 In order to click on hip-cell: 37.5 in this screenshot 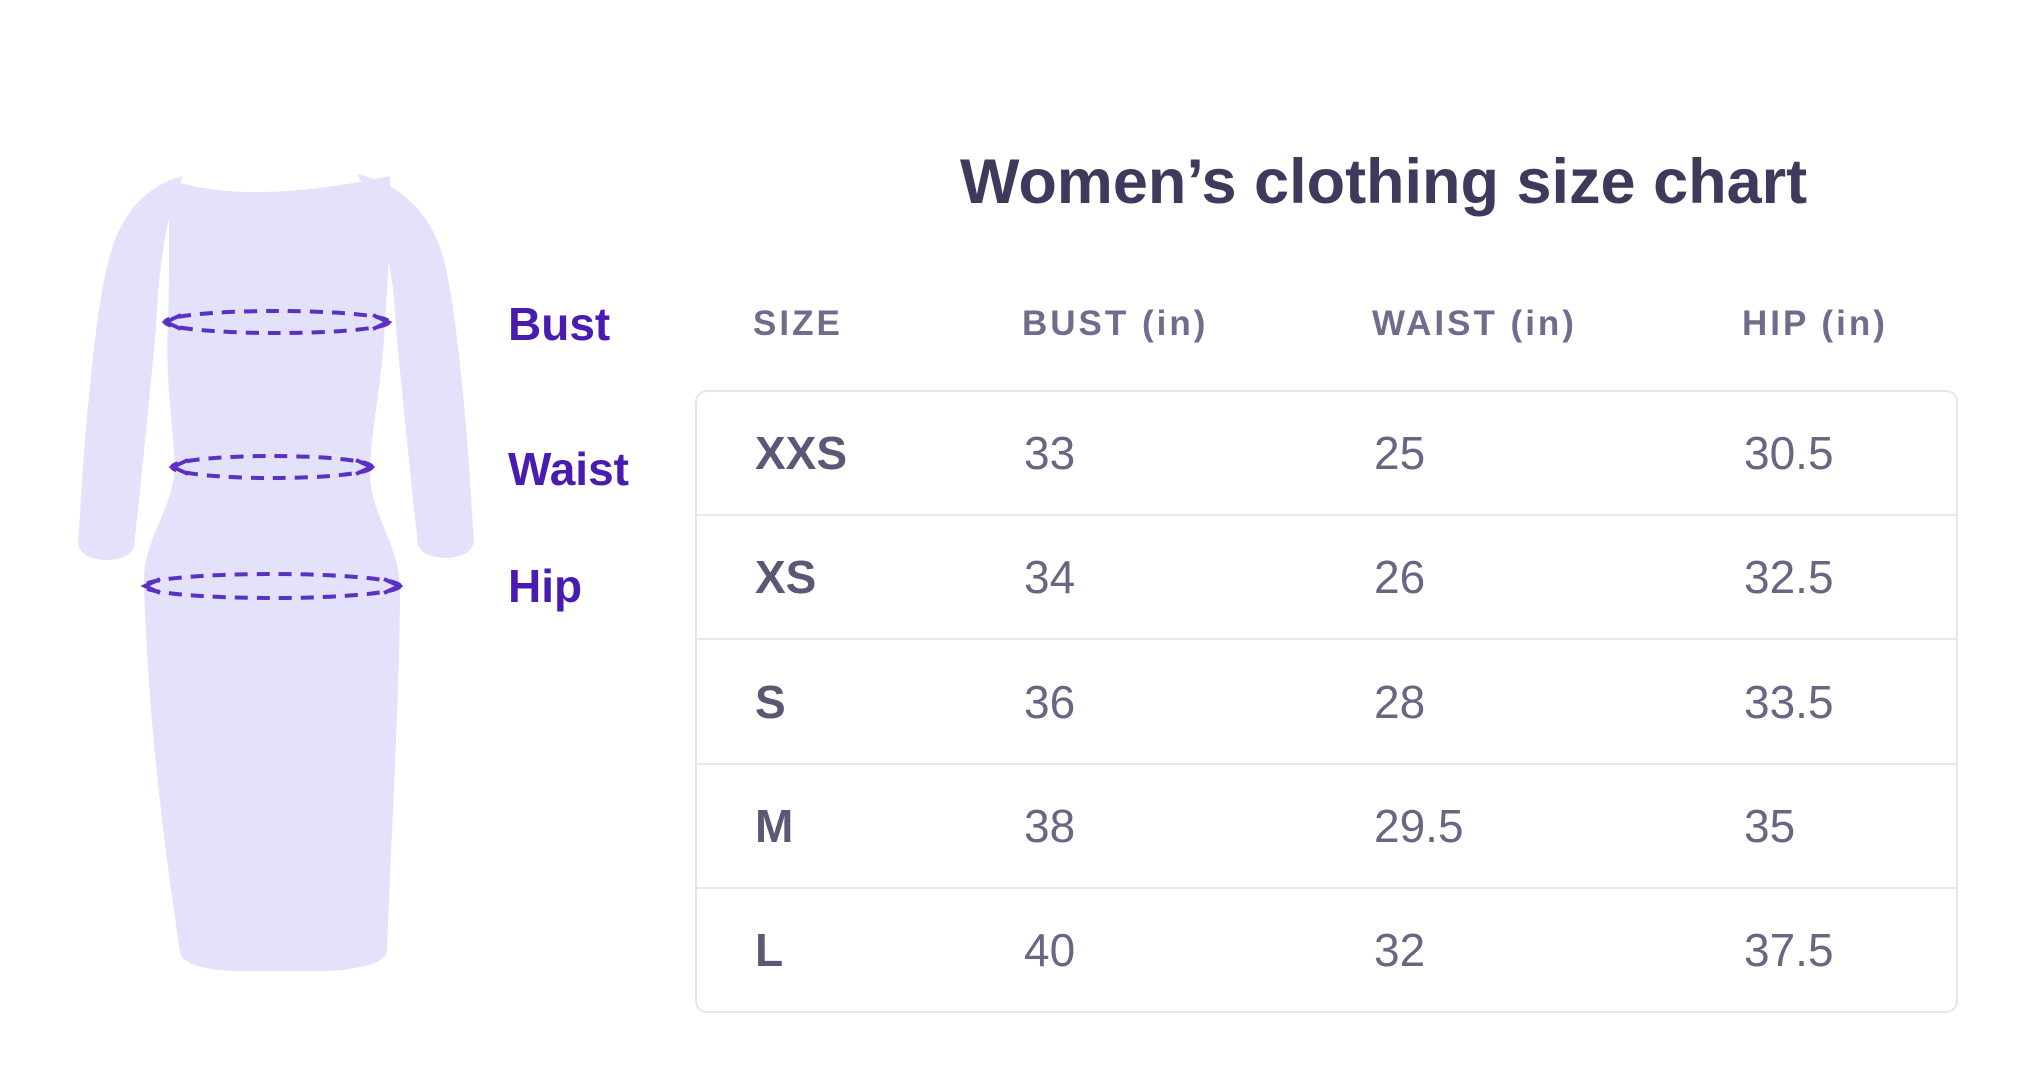, I will do `click(1789, 949)`.